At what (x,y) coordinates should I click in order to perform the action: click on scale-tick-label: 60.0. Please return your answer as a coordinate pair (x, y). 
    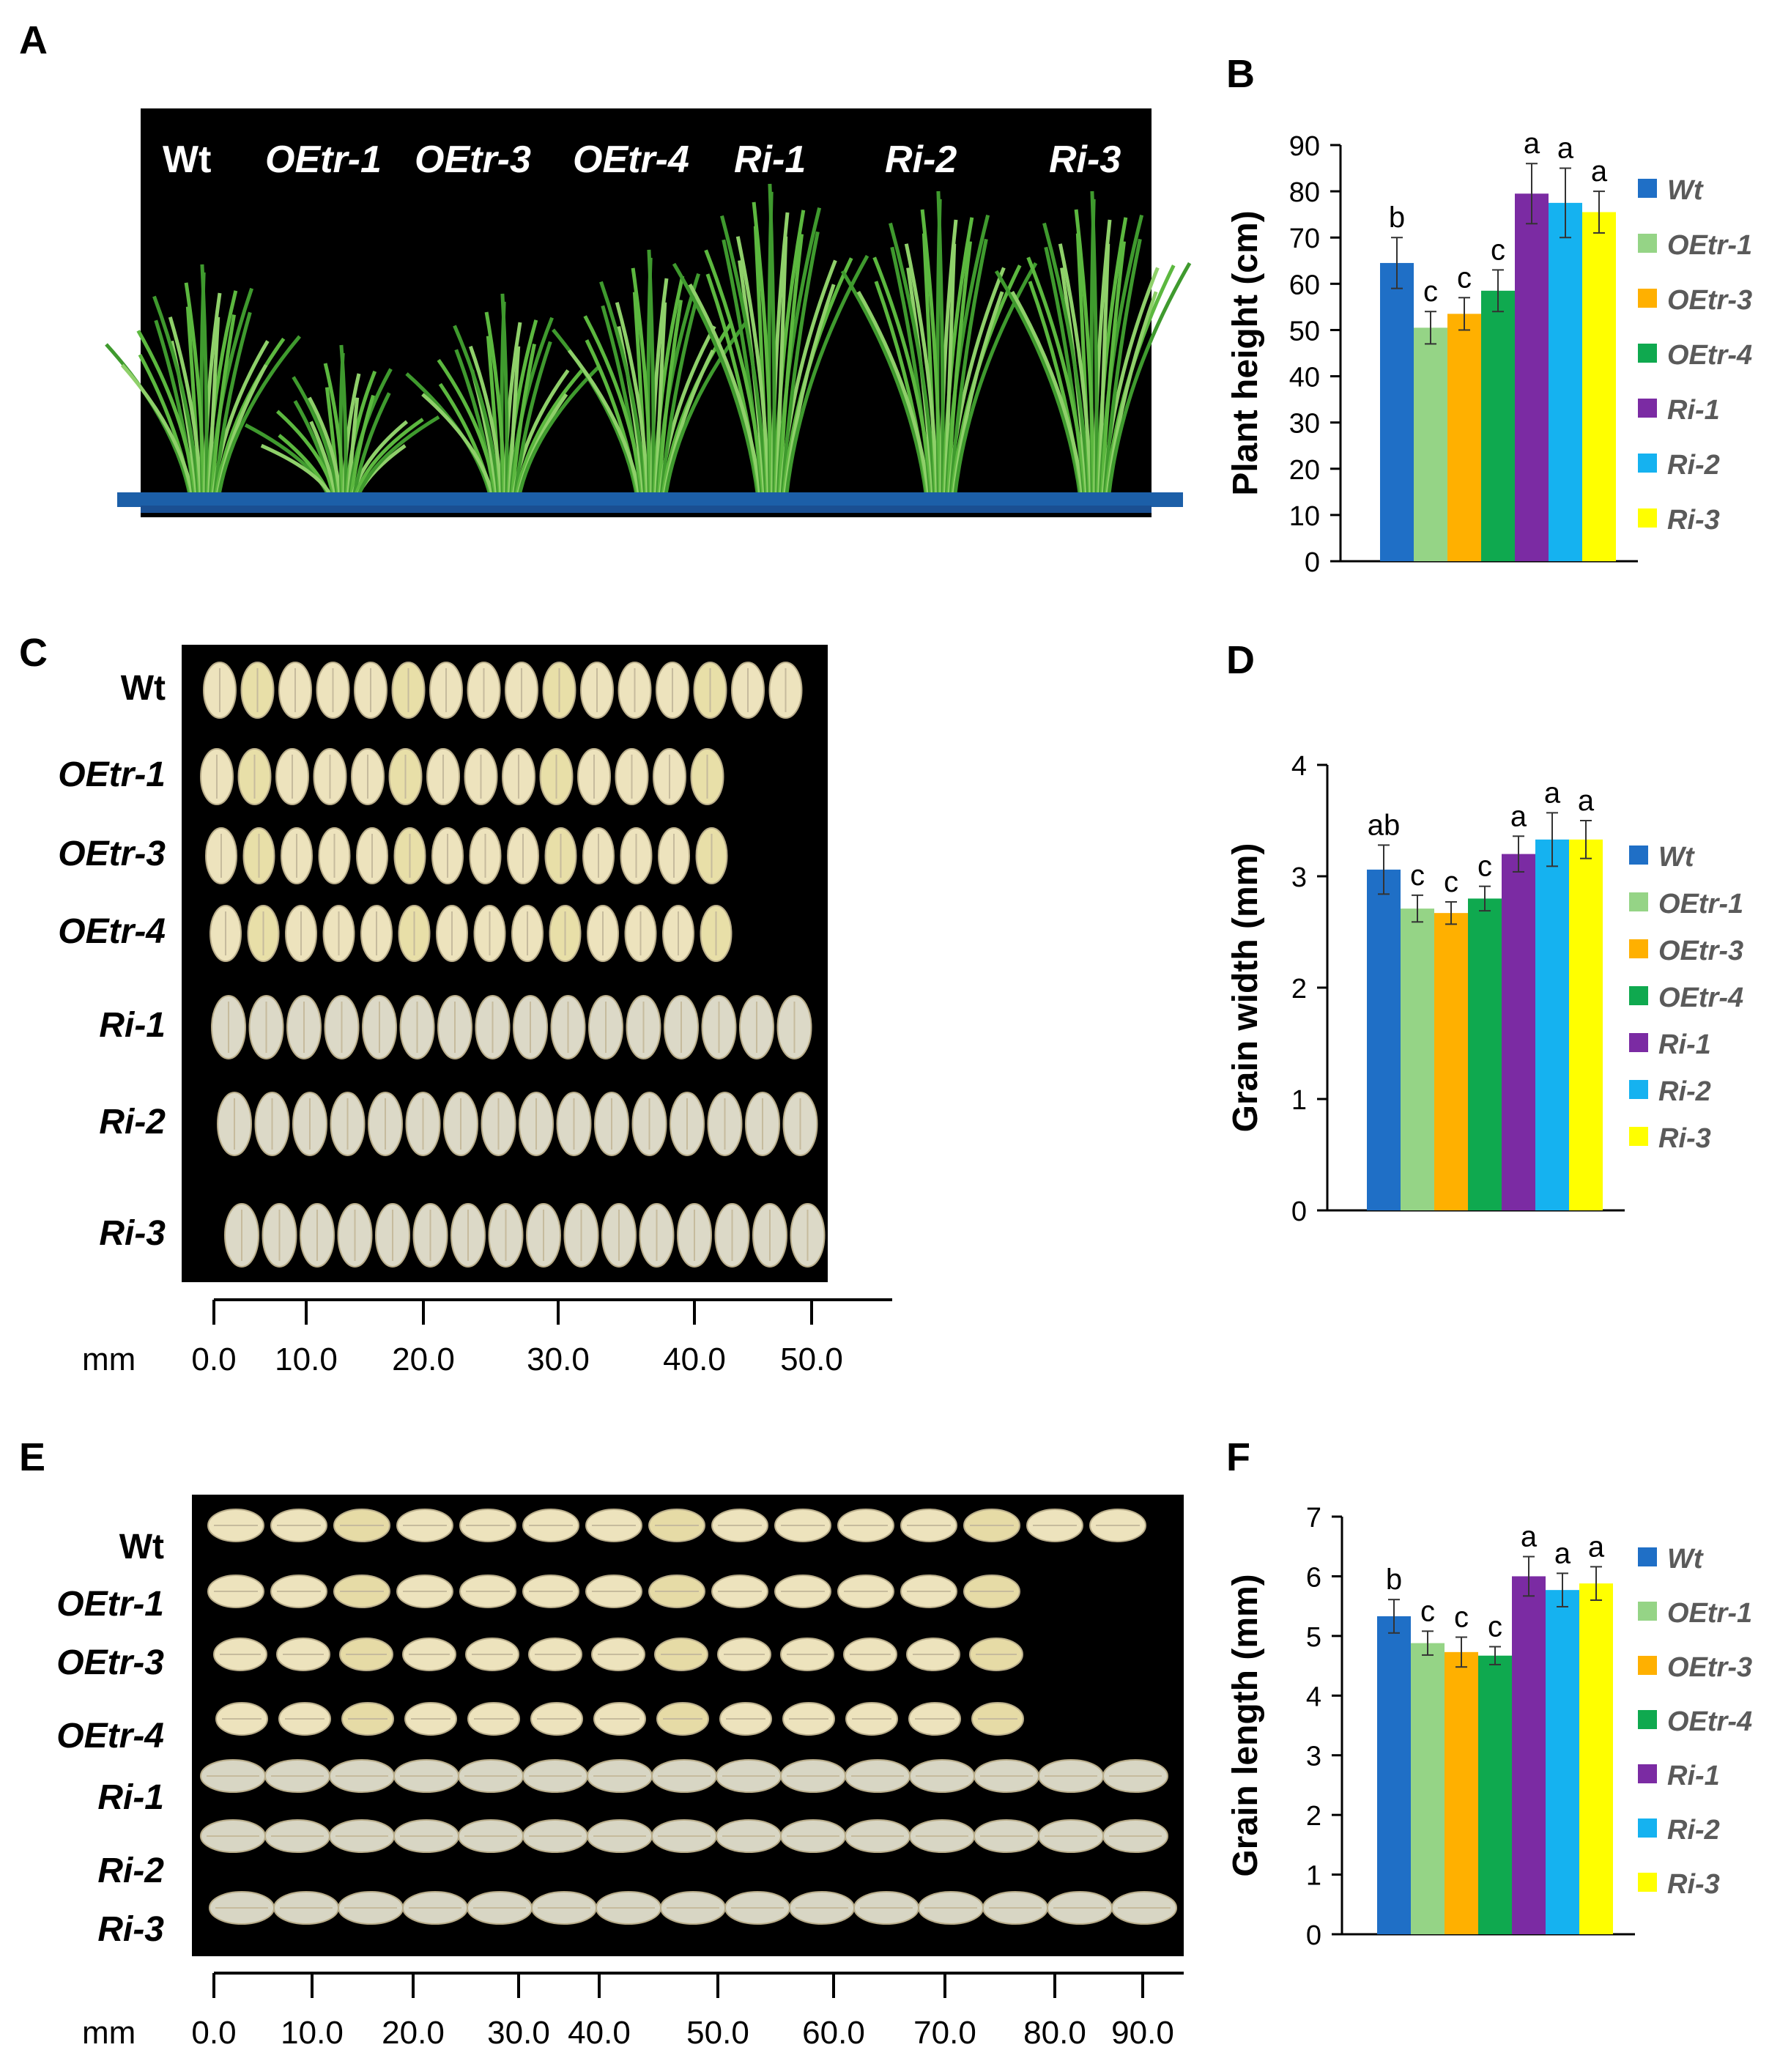
    Looking at the image, I should click on (833, 2033).